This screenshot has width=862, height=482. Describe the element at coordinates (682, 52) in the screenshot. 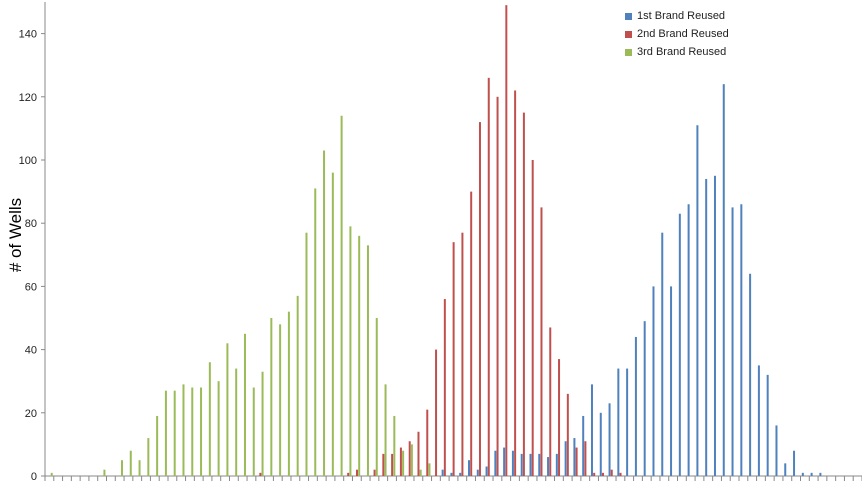

I see `legend-label-3rd: 3rd Brand Reused` at that location.